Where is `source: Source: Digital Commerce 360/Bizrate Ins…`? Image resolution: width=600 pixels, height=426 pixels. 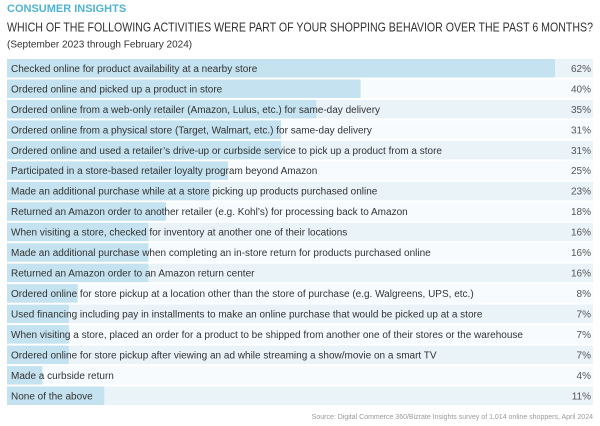
source: Source: Digital Commerce 360/Bizrate Ins… is located at coordinates (452, 417).